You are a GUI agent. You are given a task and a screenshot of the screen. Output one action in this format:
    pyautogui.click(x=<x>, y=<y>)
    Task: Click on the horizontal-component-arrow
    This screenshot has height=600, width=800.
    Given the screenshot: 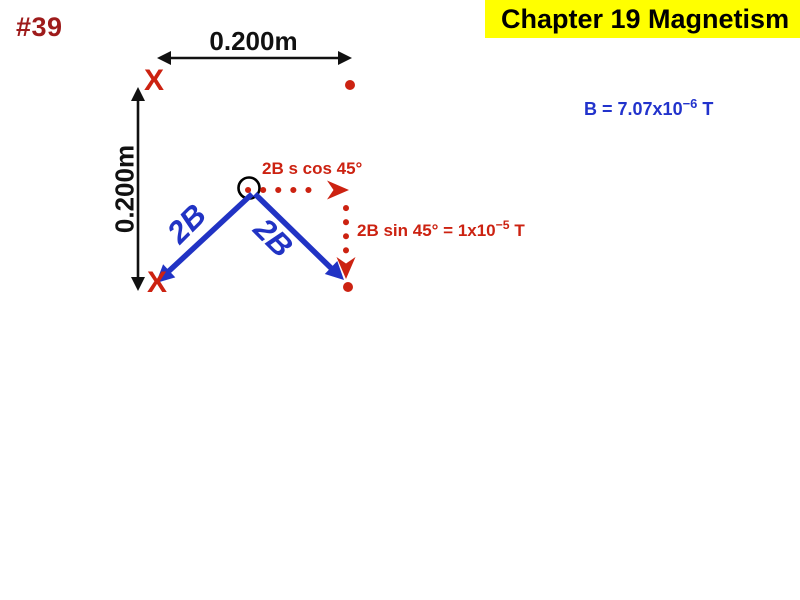 What is the action you would take?
    pyautogui.click(x=297, y=190)
    